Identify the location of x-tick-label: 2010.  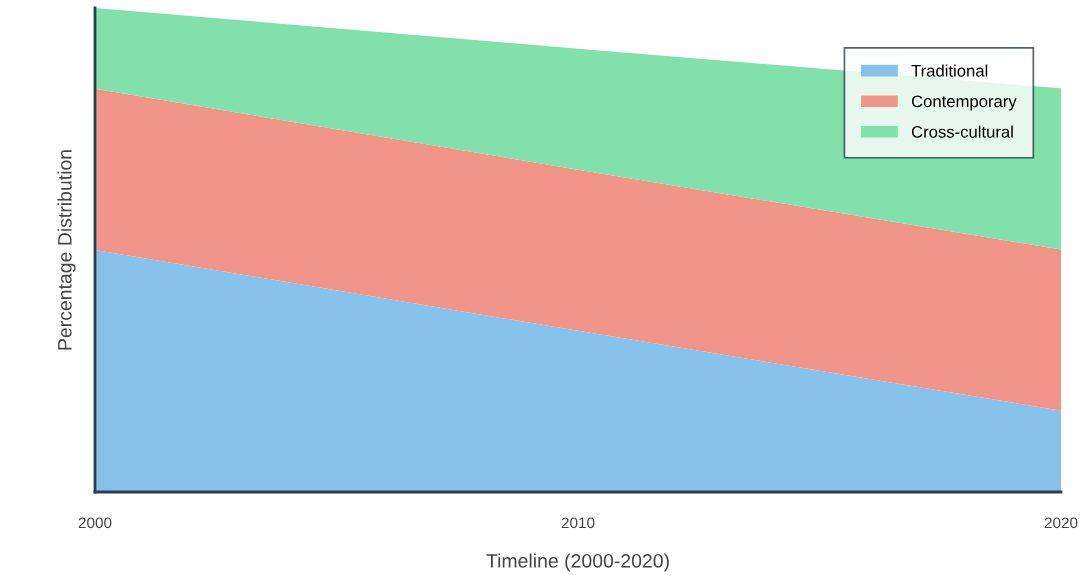
(578, 523).